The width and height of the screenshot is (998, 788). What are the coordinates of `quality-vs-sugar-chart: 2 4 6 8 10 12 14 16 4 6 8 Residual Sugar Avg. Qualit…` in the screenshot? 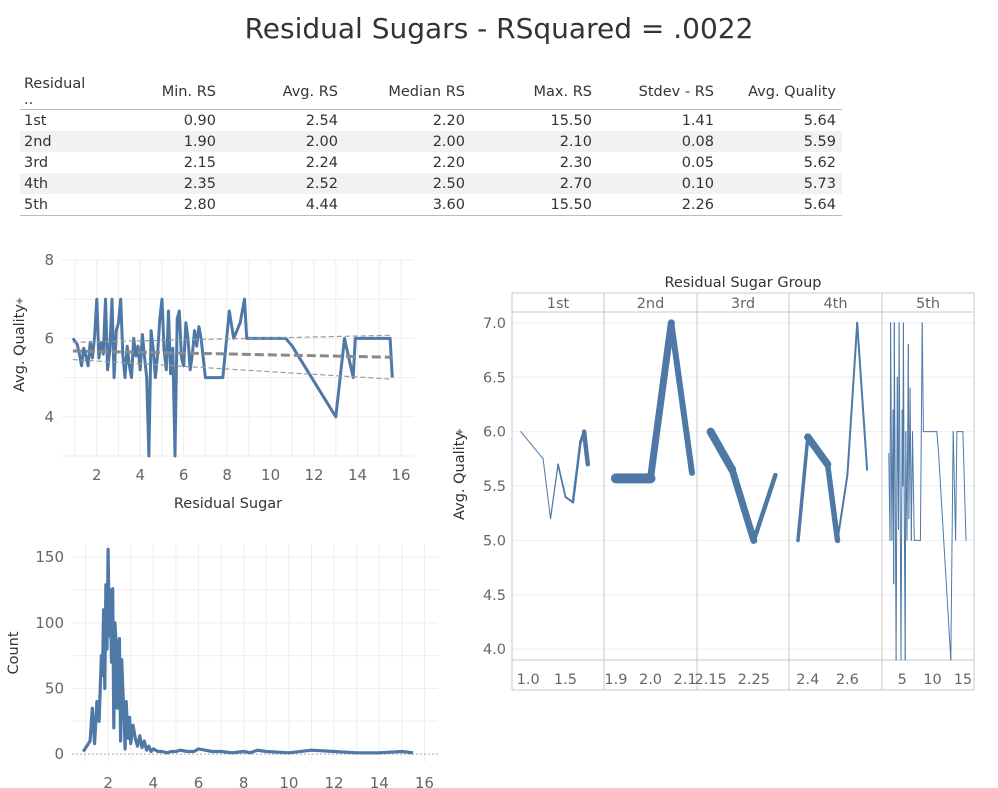 It's located at (213, 381).